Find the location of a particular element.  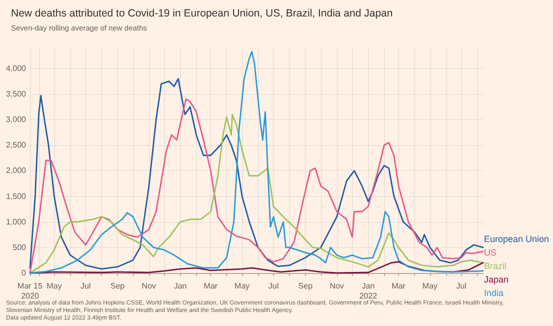

series-label: Japan is located at coordinates (496, 279).